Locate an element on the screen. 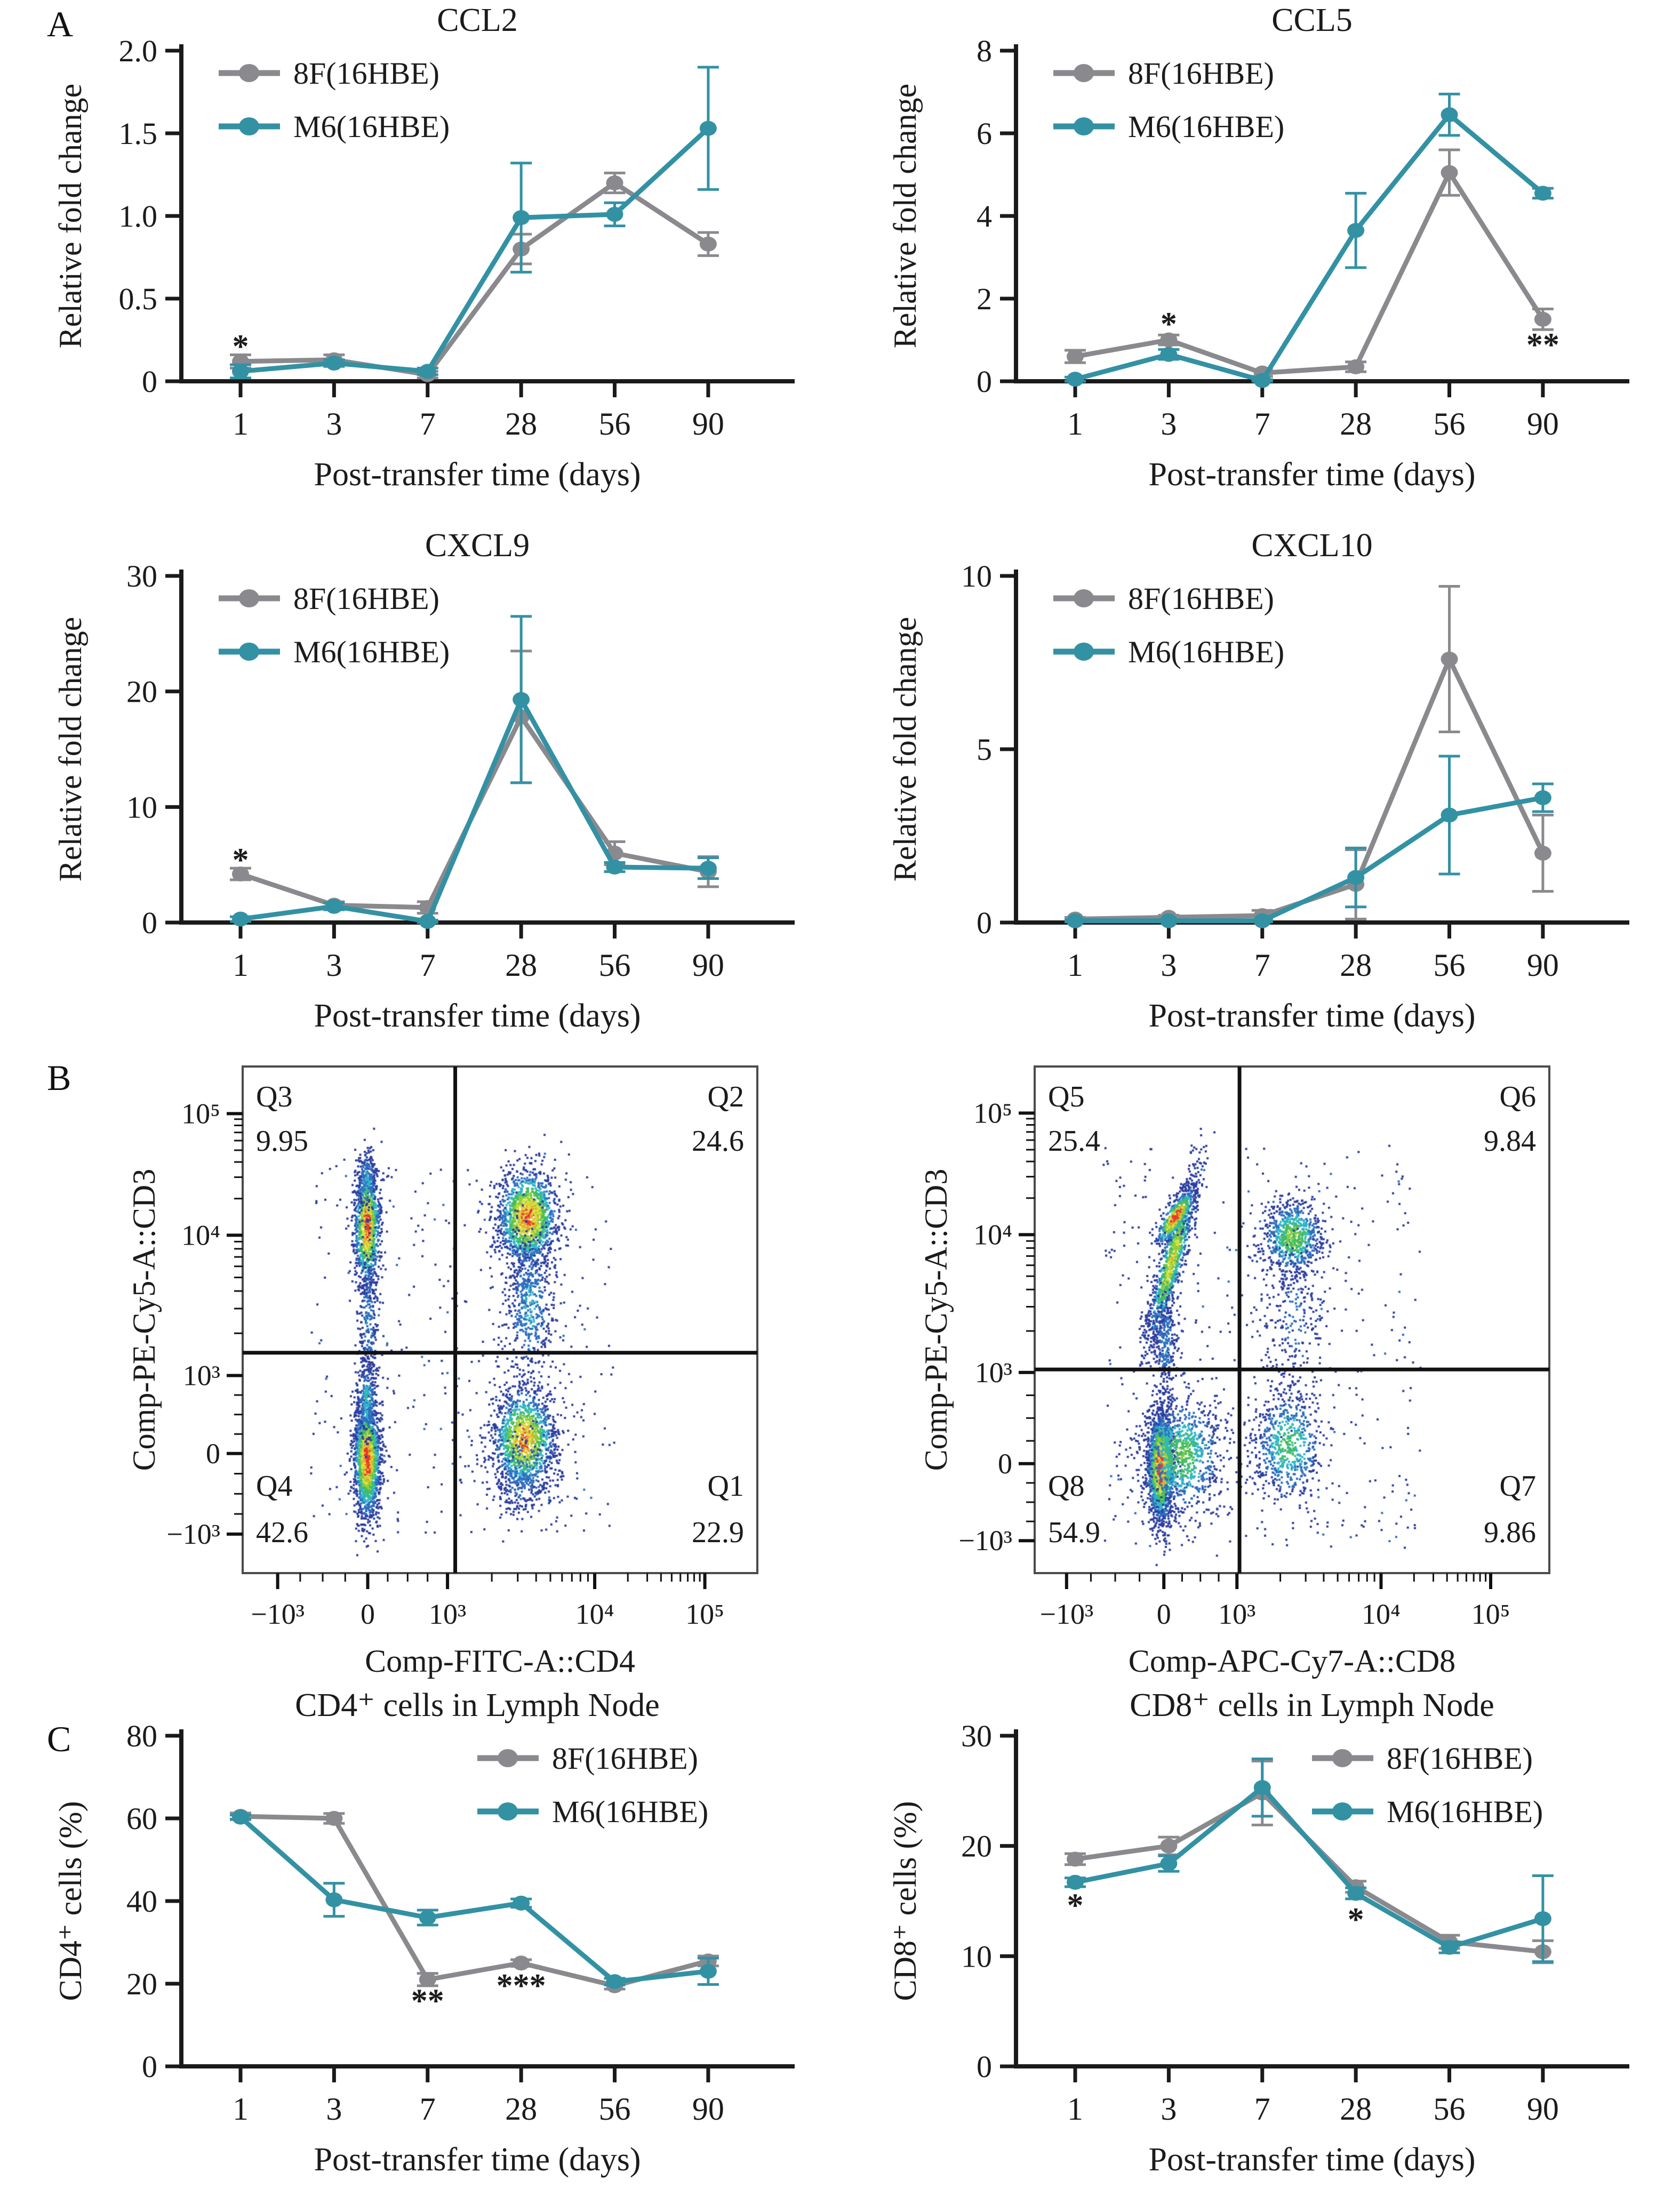 This screenshot has width=1680, height=2197. flow-axes is located at coordinates (1255, 1350).